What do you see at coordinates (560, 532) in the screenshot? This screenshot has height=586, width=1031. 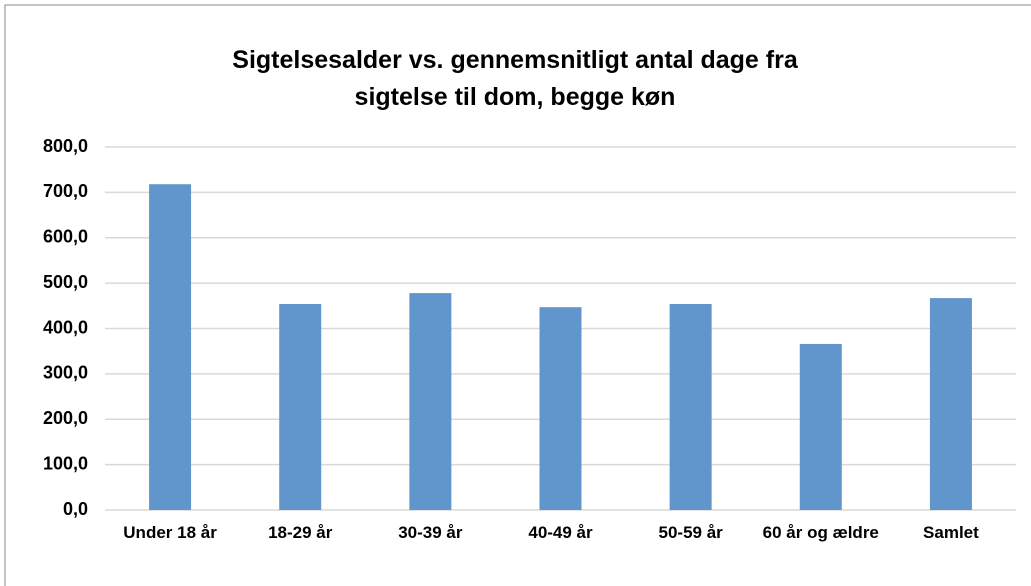 I see `x-tick-label: 40-49 år` at bounding box center [560, 532].